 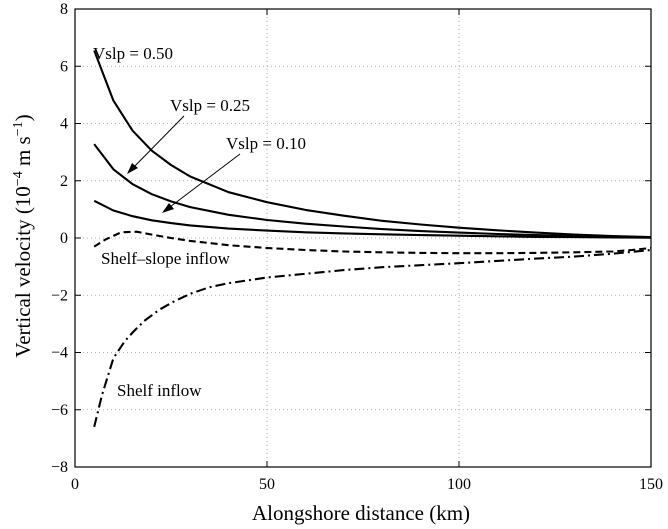 I want to click on y-tick-label: −8, so click(x=59, y=467).